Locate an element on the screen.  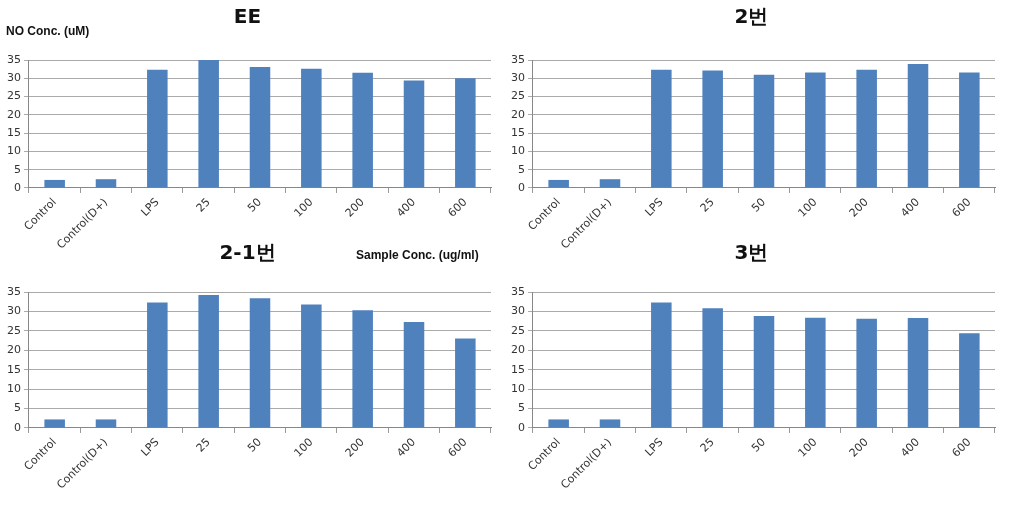
chart-title: 3번 is located at coordinates (751, 252).